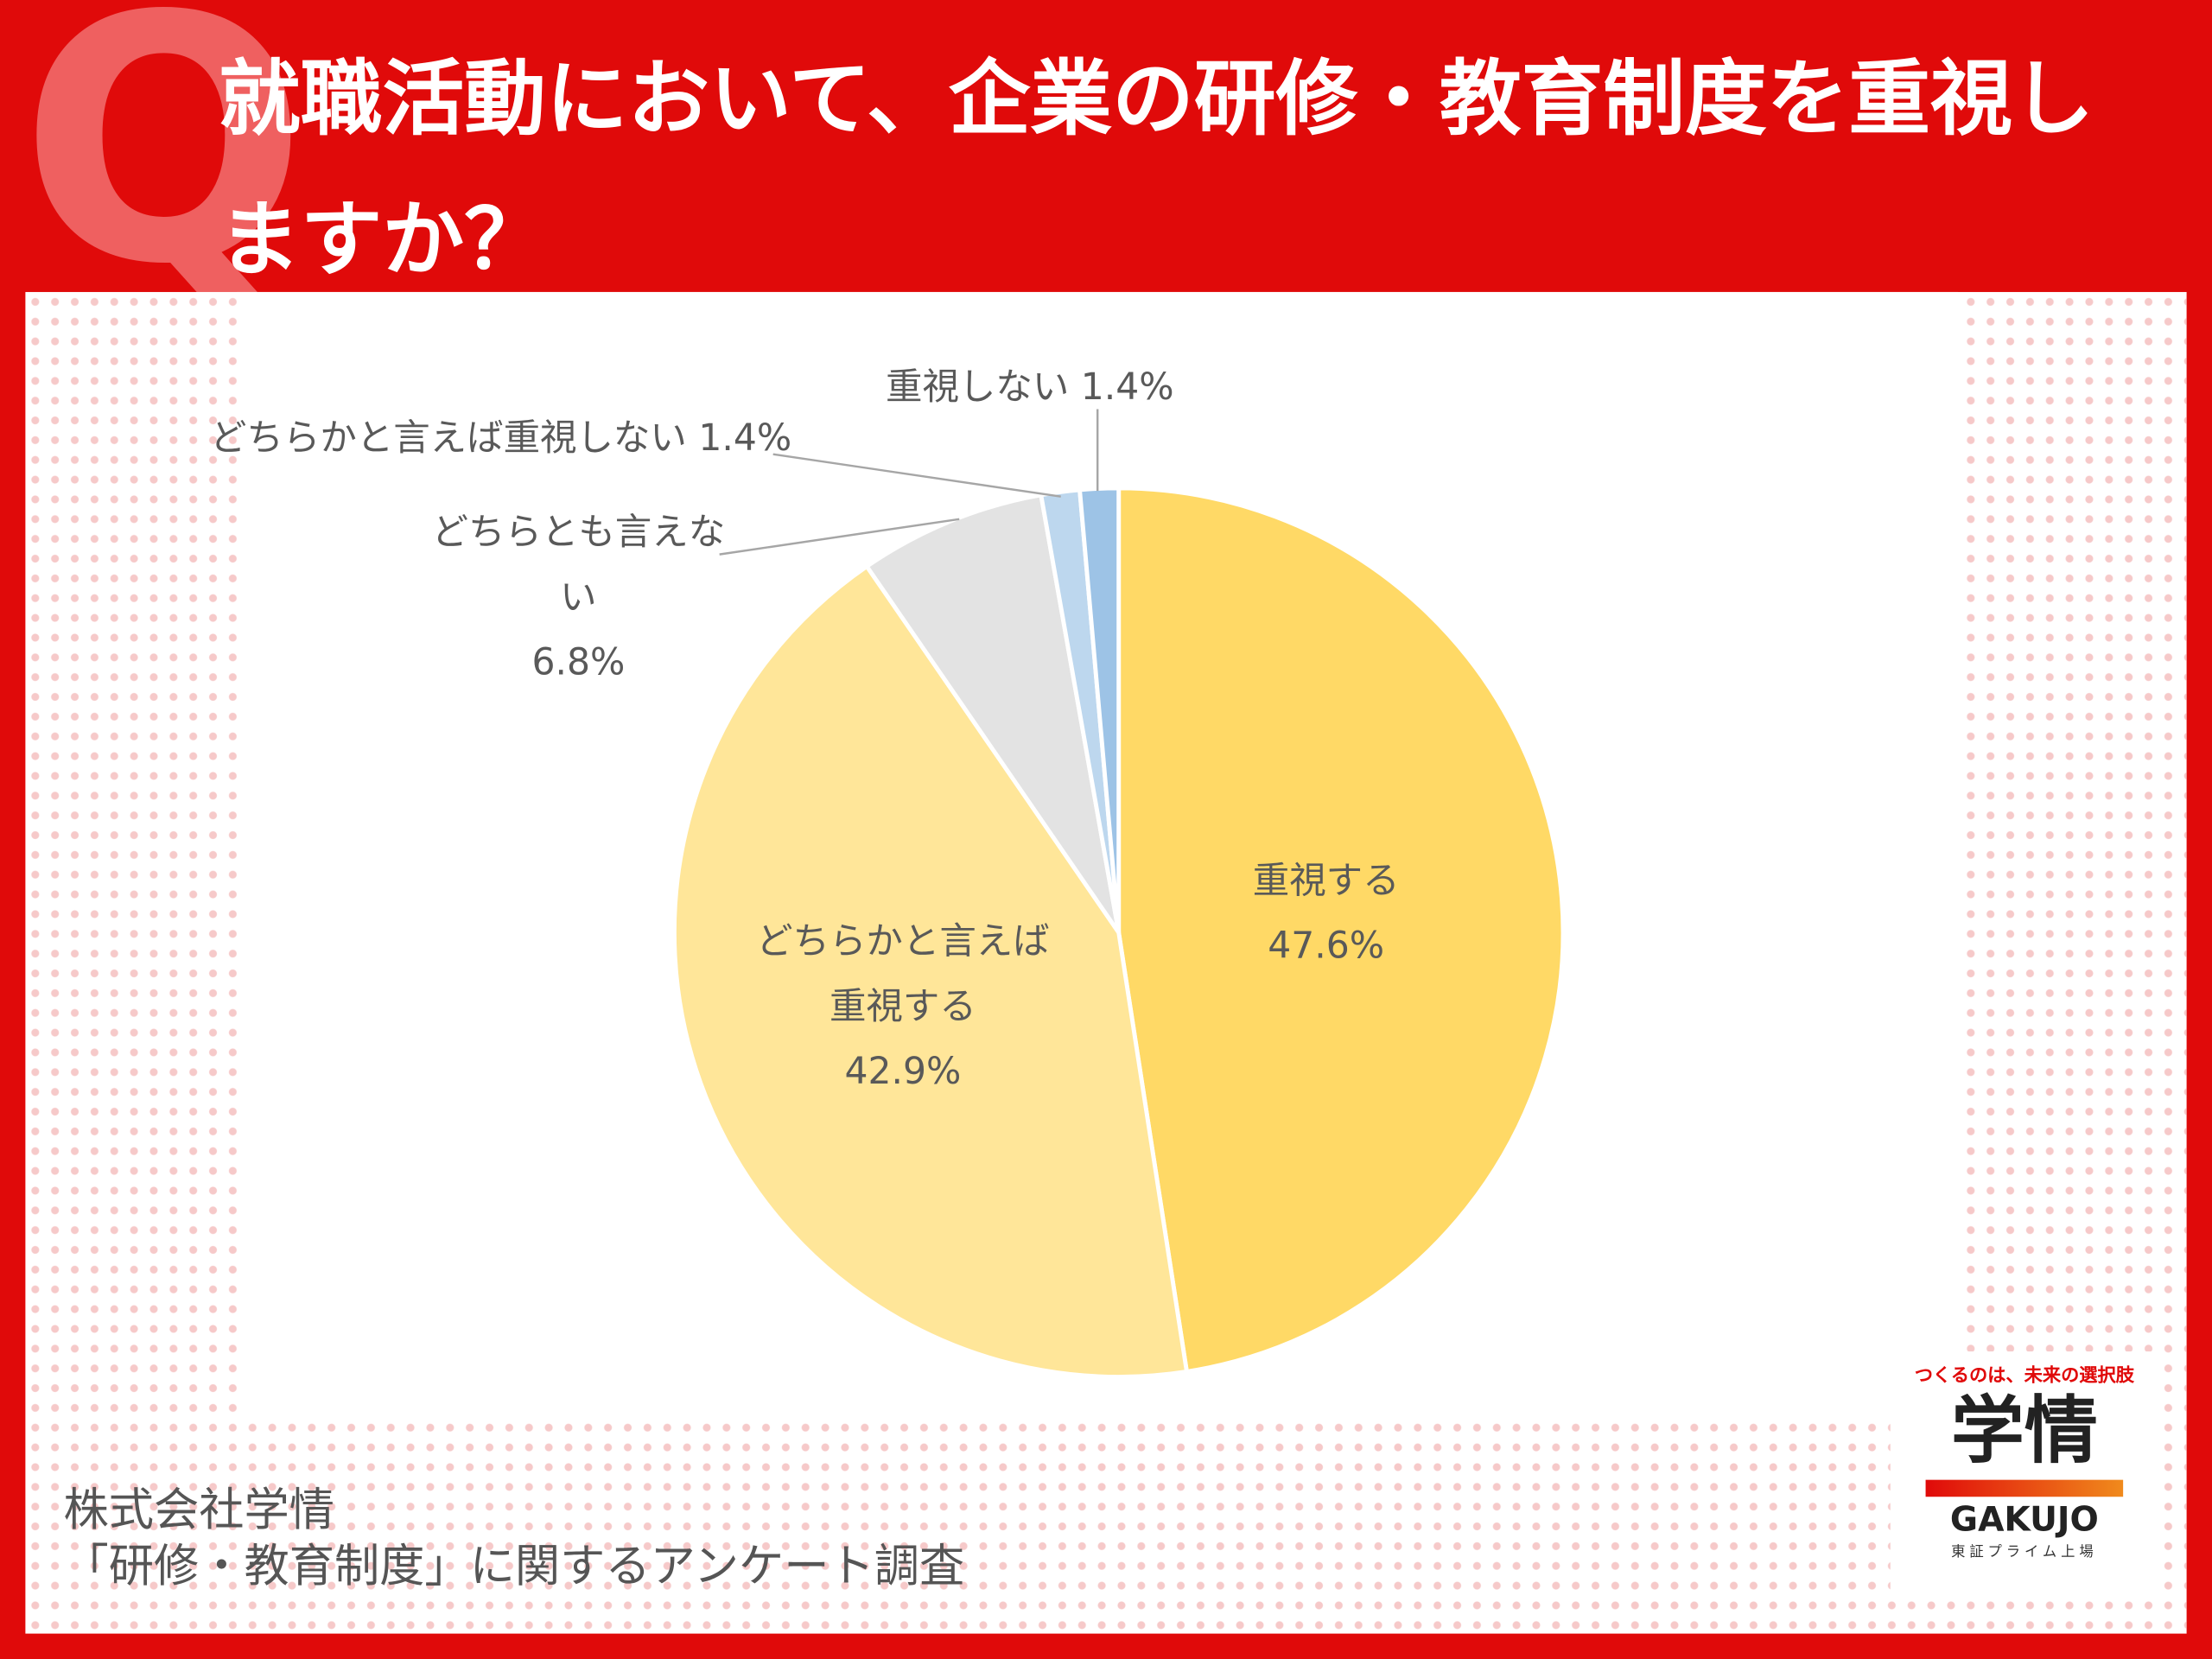 The height and width of the screenshot is (1659, 2212). Describe the element at coordinates (2024, 1552) in the screenshot. I see `listing: 東証プライム上場` at that location.